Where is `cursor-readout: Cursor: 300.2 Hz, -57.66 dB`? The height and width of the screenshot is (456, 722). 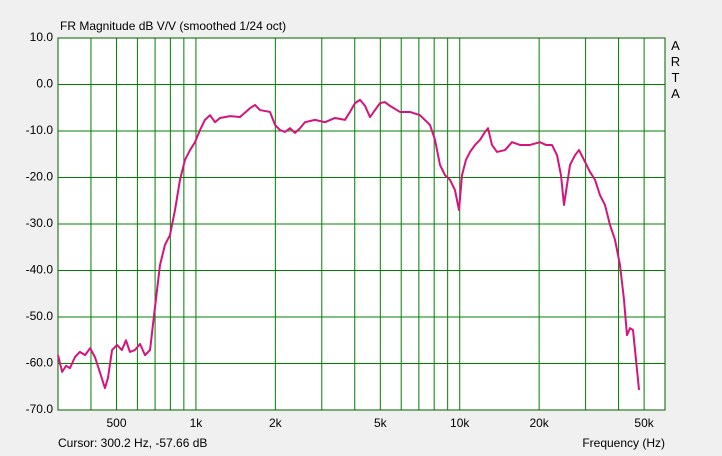 cursor-readout: Cursor: 300.2 Hz, -57.66 dB is located at coordinates (132, 443).